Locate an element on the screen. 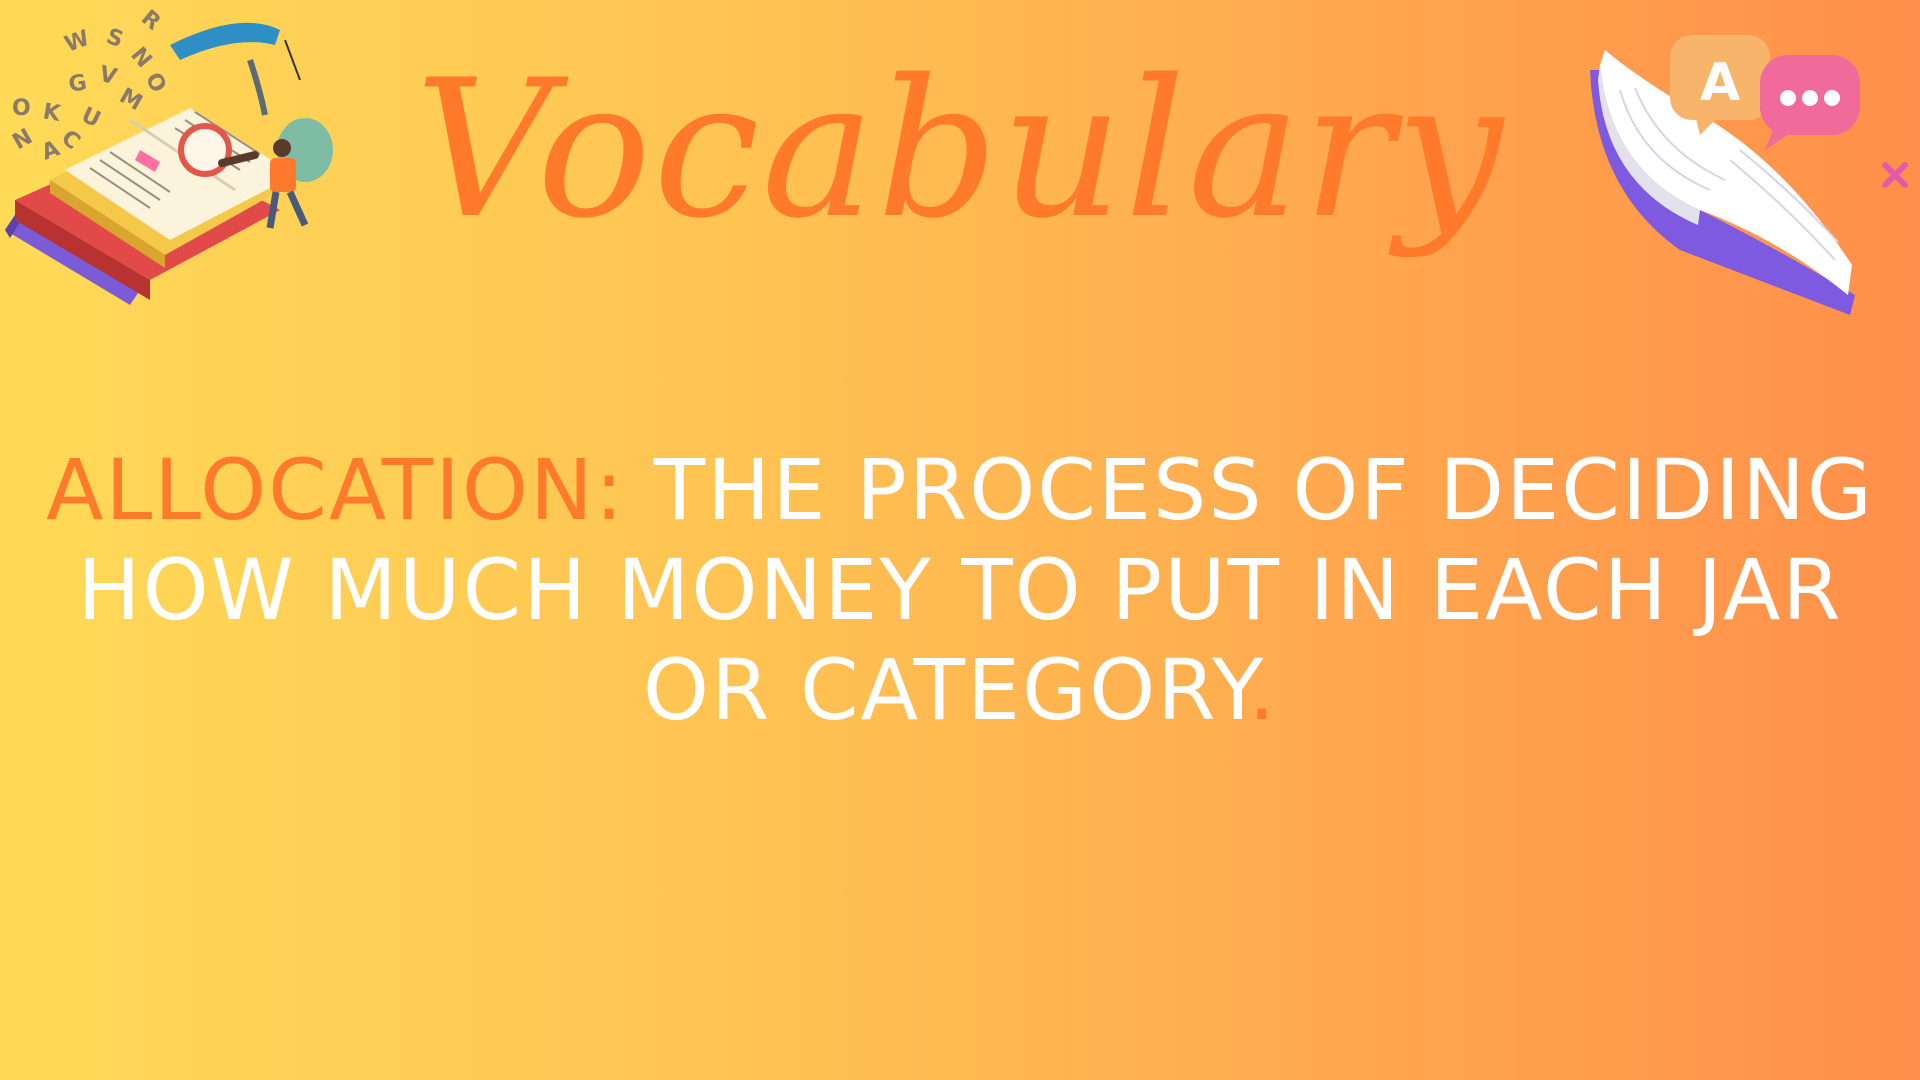 This screenshot has height=1080, width=1920. books-reading-illustration: R S N W O V M G O K U C N A is located at coordinates (169, 155).